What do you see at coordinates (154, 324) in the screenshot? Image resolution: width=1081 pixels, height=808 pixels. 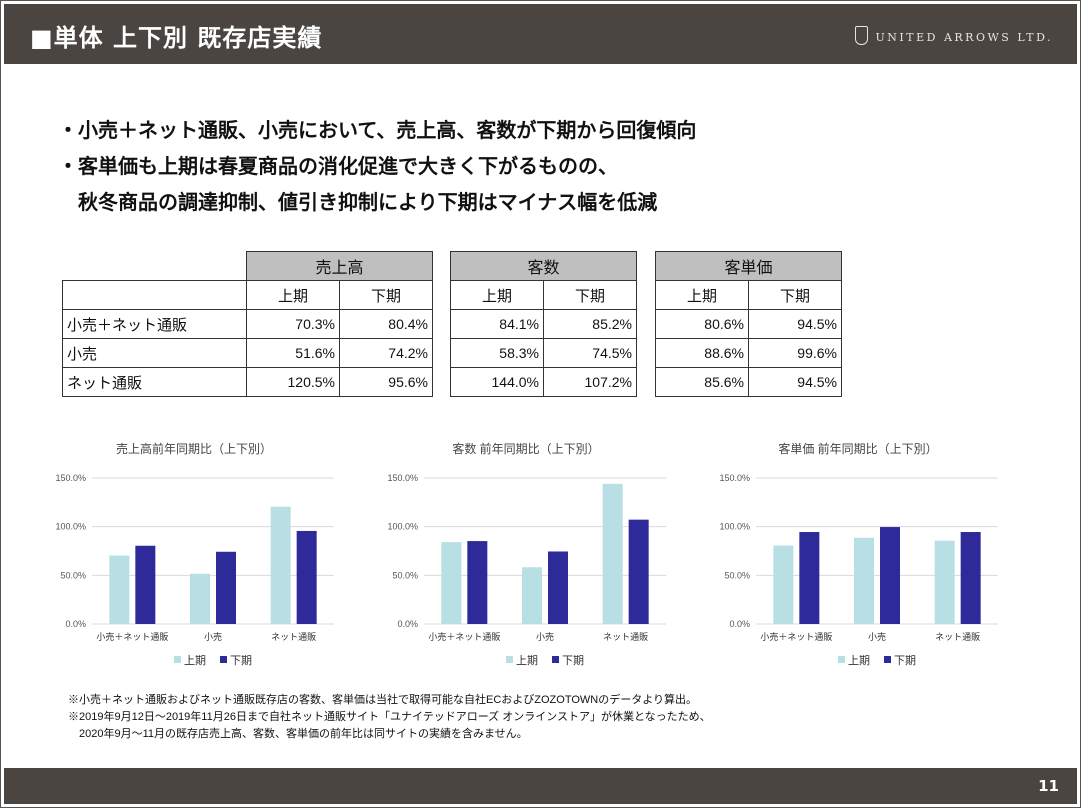 I see `row-label: 小売＋ネット通販` at bounding box center [154, 324].